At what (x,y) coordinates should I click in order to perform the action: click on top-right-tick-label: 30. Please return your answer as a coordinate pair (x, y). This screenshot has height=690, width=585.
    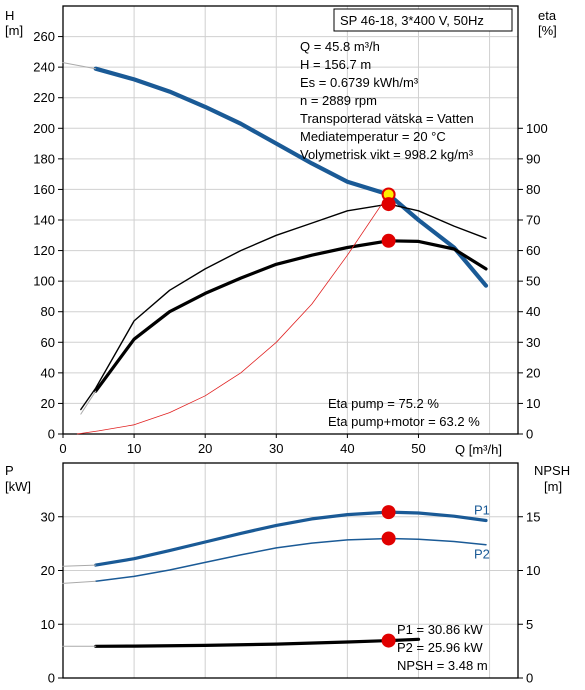
    Looking at the image, I should click on (533, 342).